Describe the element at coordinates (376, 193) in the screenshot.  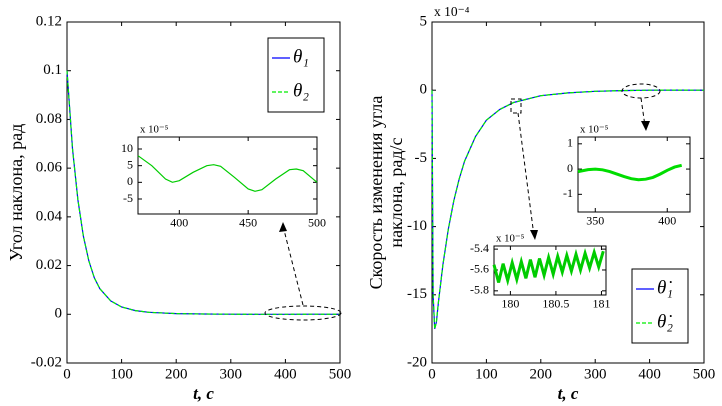
I see `y-axis-label: Скорость изменения угла` at that location.